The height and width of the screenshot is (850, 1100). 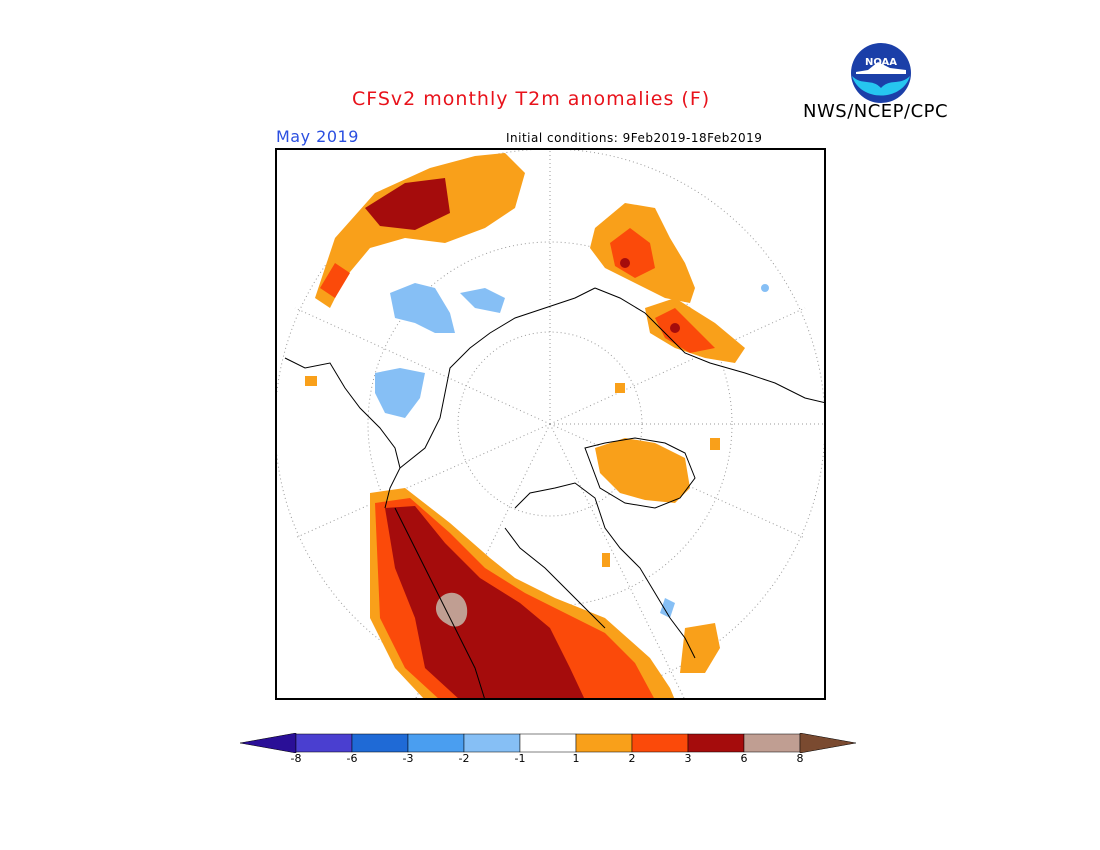 I want to click on noaa-logo: NOAA, so click(x=881, y=73).